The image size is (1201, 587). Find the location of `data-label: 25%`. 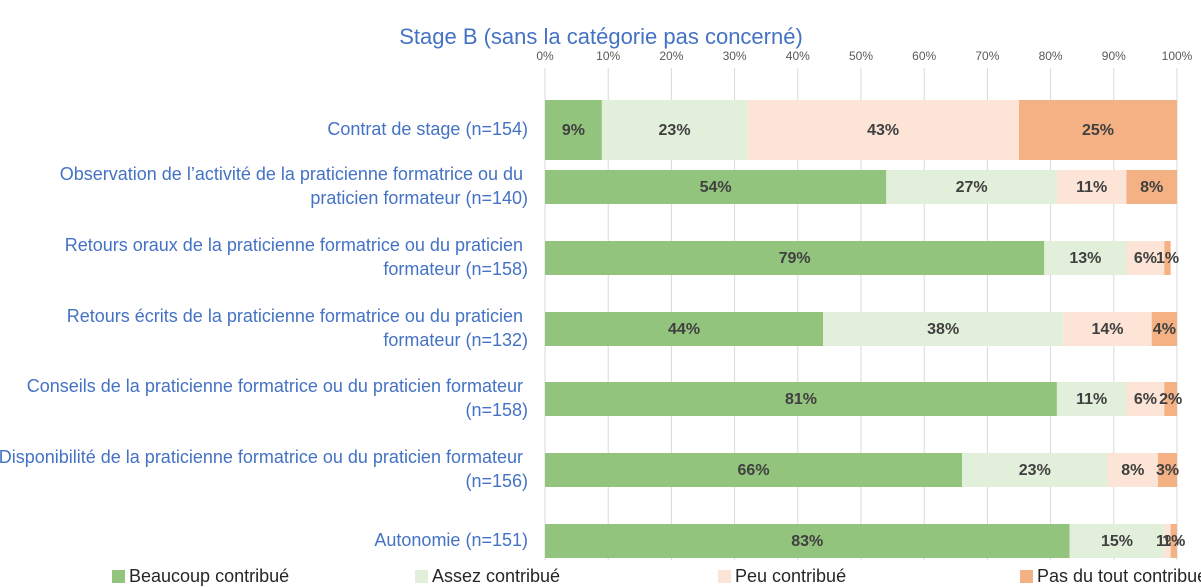

data-label: 25% is located at coordinates (1098, 130).